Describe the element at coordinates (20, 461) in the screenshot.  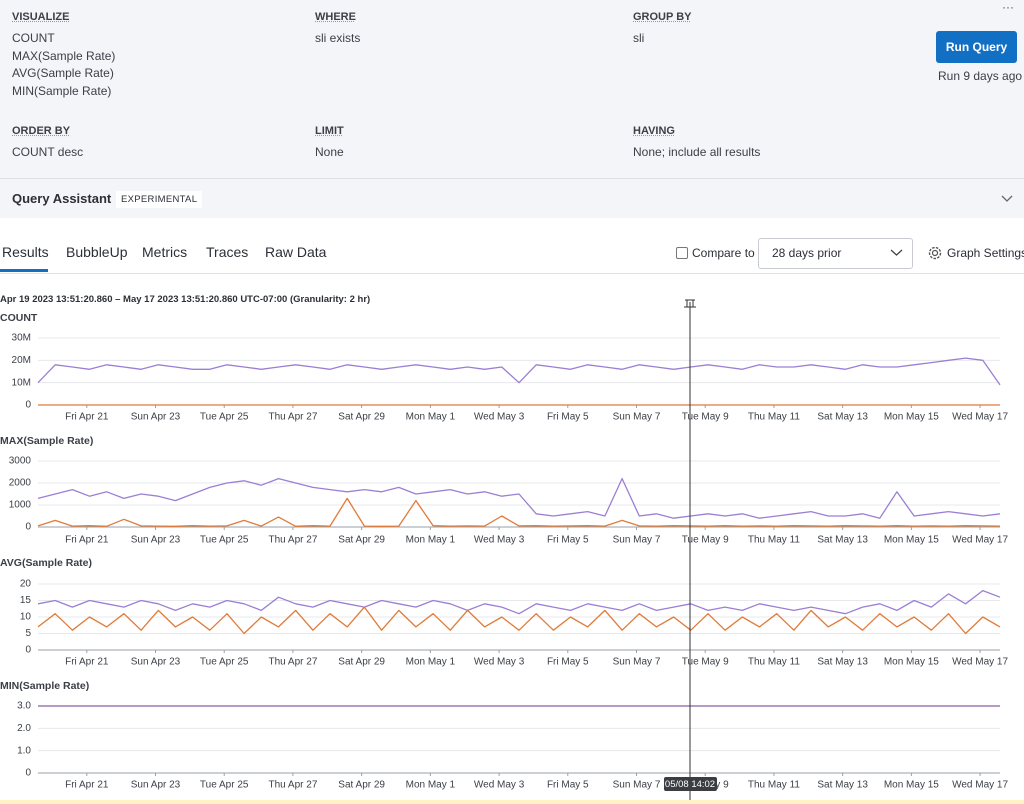
I see `y-tick-label: 3000` at that location.